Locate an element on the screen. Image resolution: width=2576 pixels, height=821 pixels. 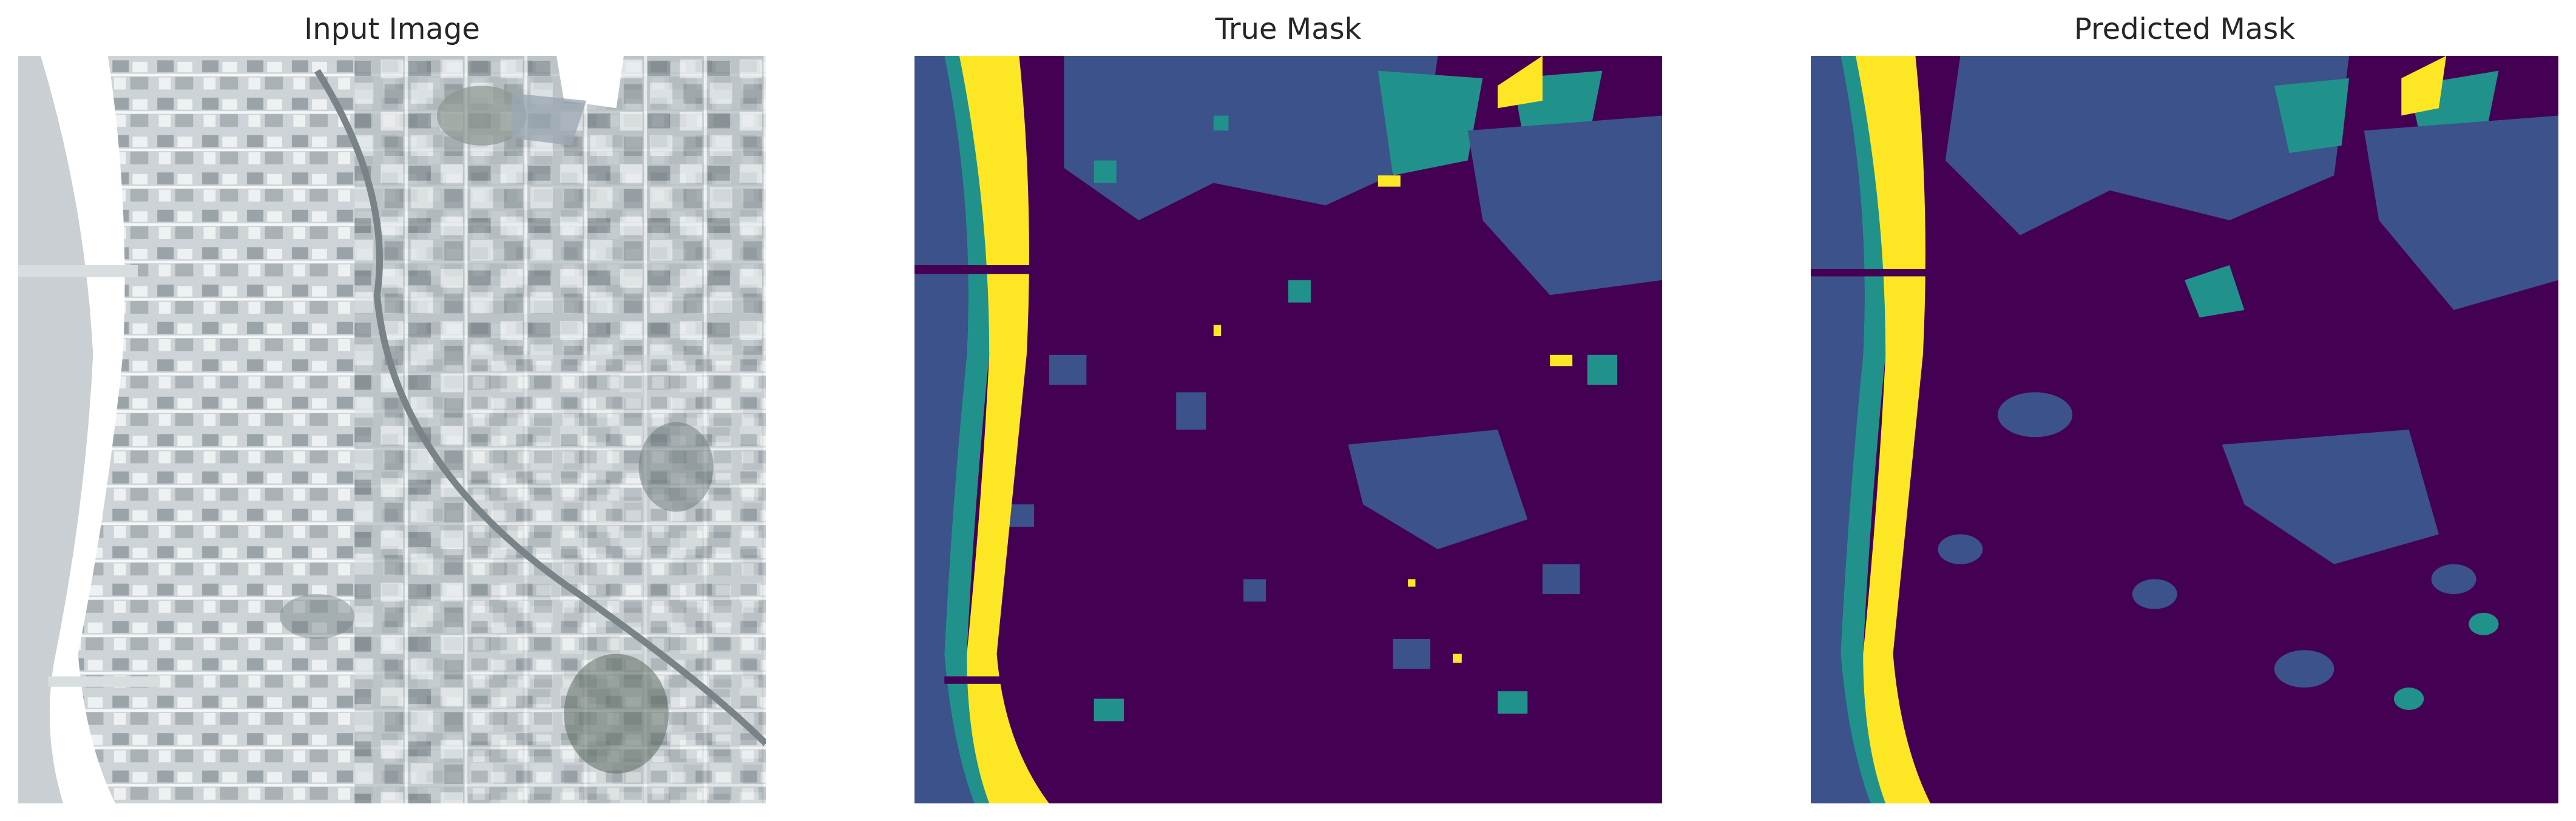
input-image-title: Input Image is located at coordinates (392, 29).